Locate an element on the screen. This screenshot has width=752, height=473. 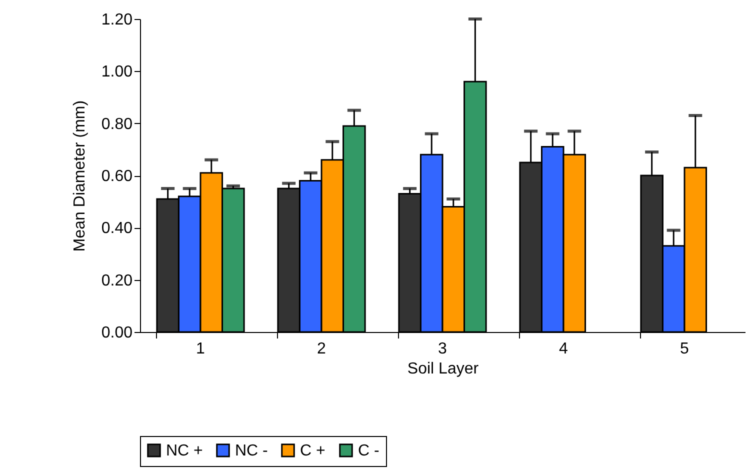
legend-label: C + is located at coordinates (313, 451).